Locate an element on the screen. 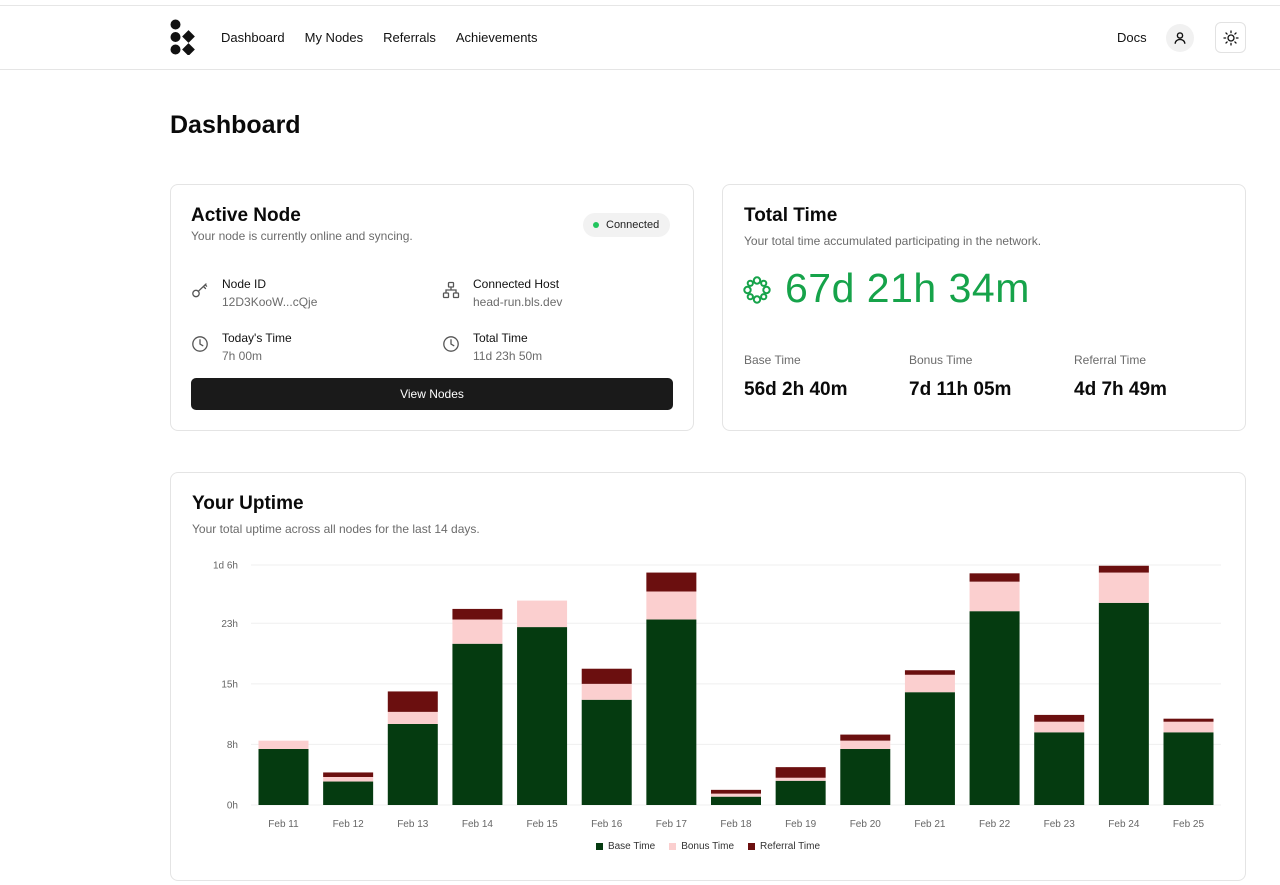 The width and height of the screenshot is (1280, 885). brand-logo-icon is located at coordinates (183, 37).